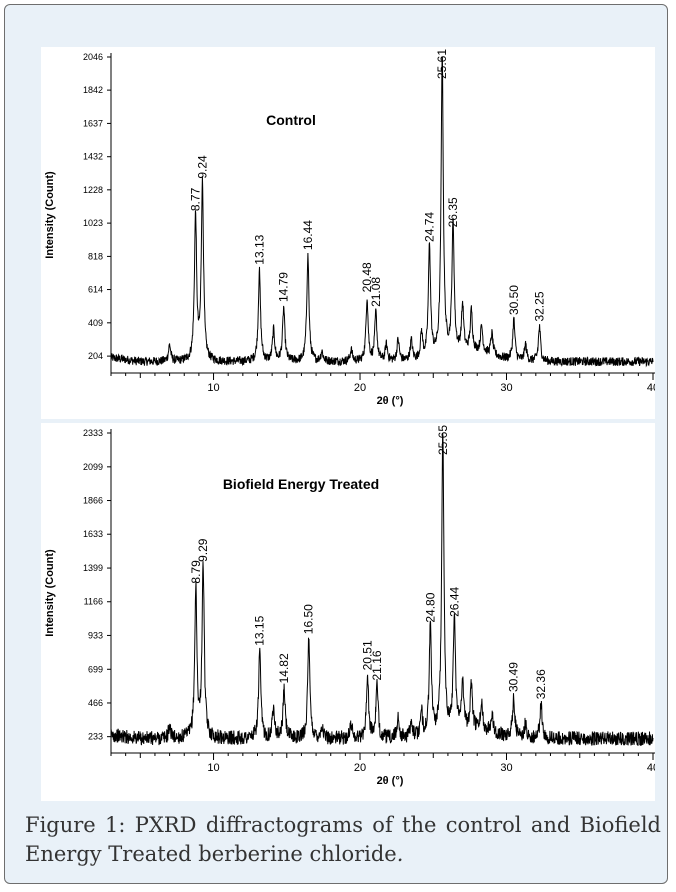  I want to click on peak-label: 20.48, so click(367, 277).